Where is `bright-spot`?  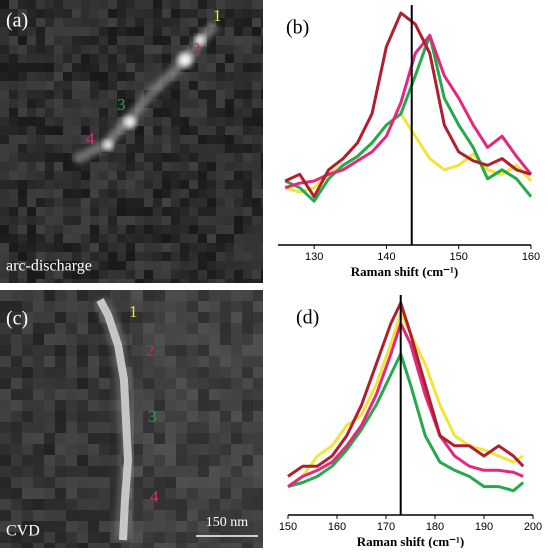
bright-spot is located at coordinates (185, 60).